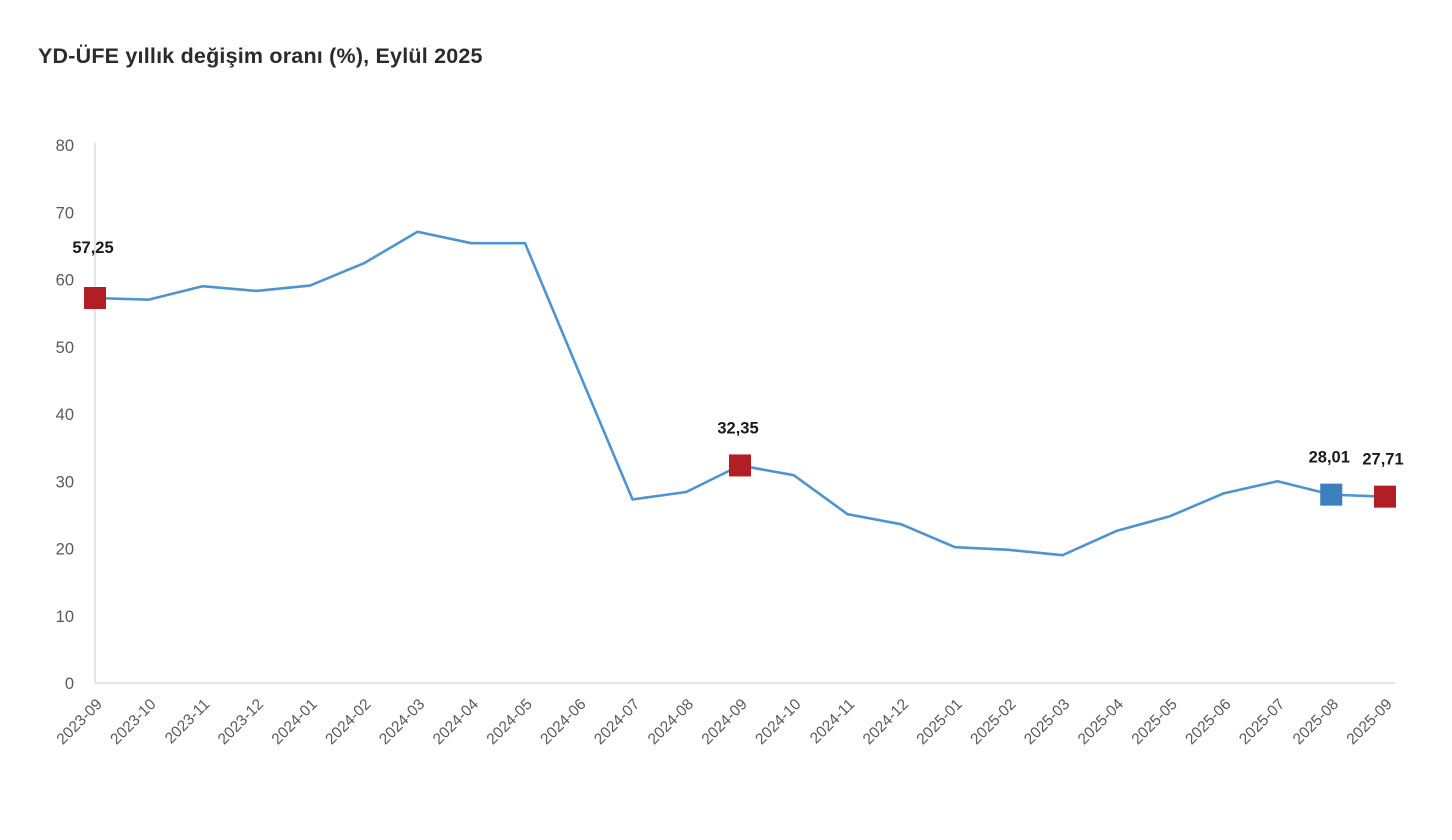 The width and height of the screenshot is (1452, 840). What do you see at coordinates (1262, 722) in the screenshot?
I see `x-axis-tick-label: 2025-07` at bounding box center [1262, 722].